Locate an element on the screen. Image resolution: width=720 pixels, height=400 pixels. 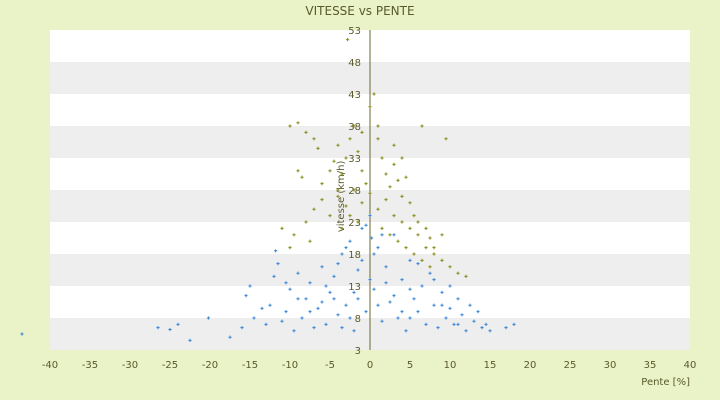
y-tick-label: 23 is located at coordinates (354, 223).